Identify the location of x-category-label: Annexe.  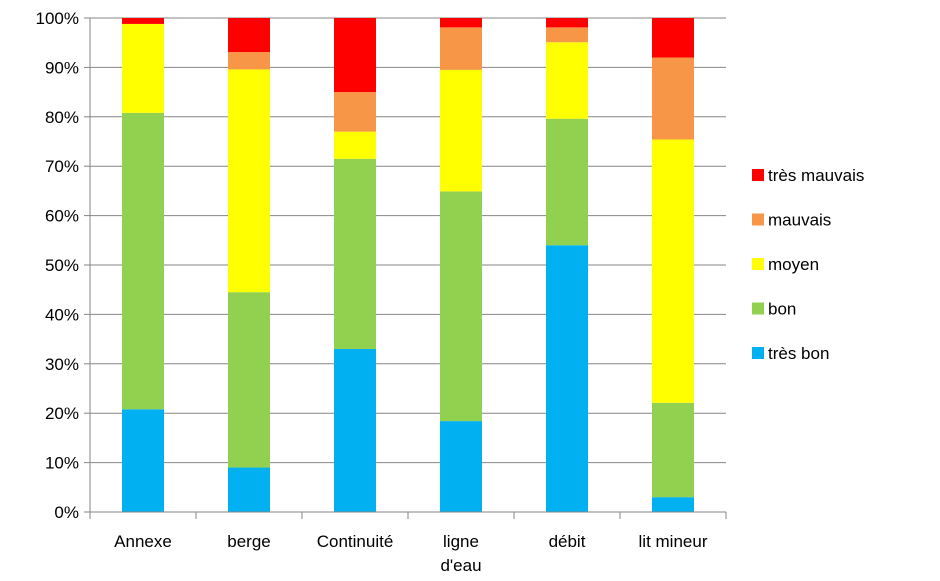
(143, 541).